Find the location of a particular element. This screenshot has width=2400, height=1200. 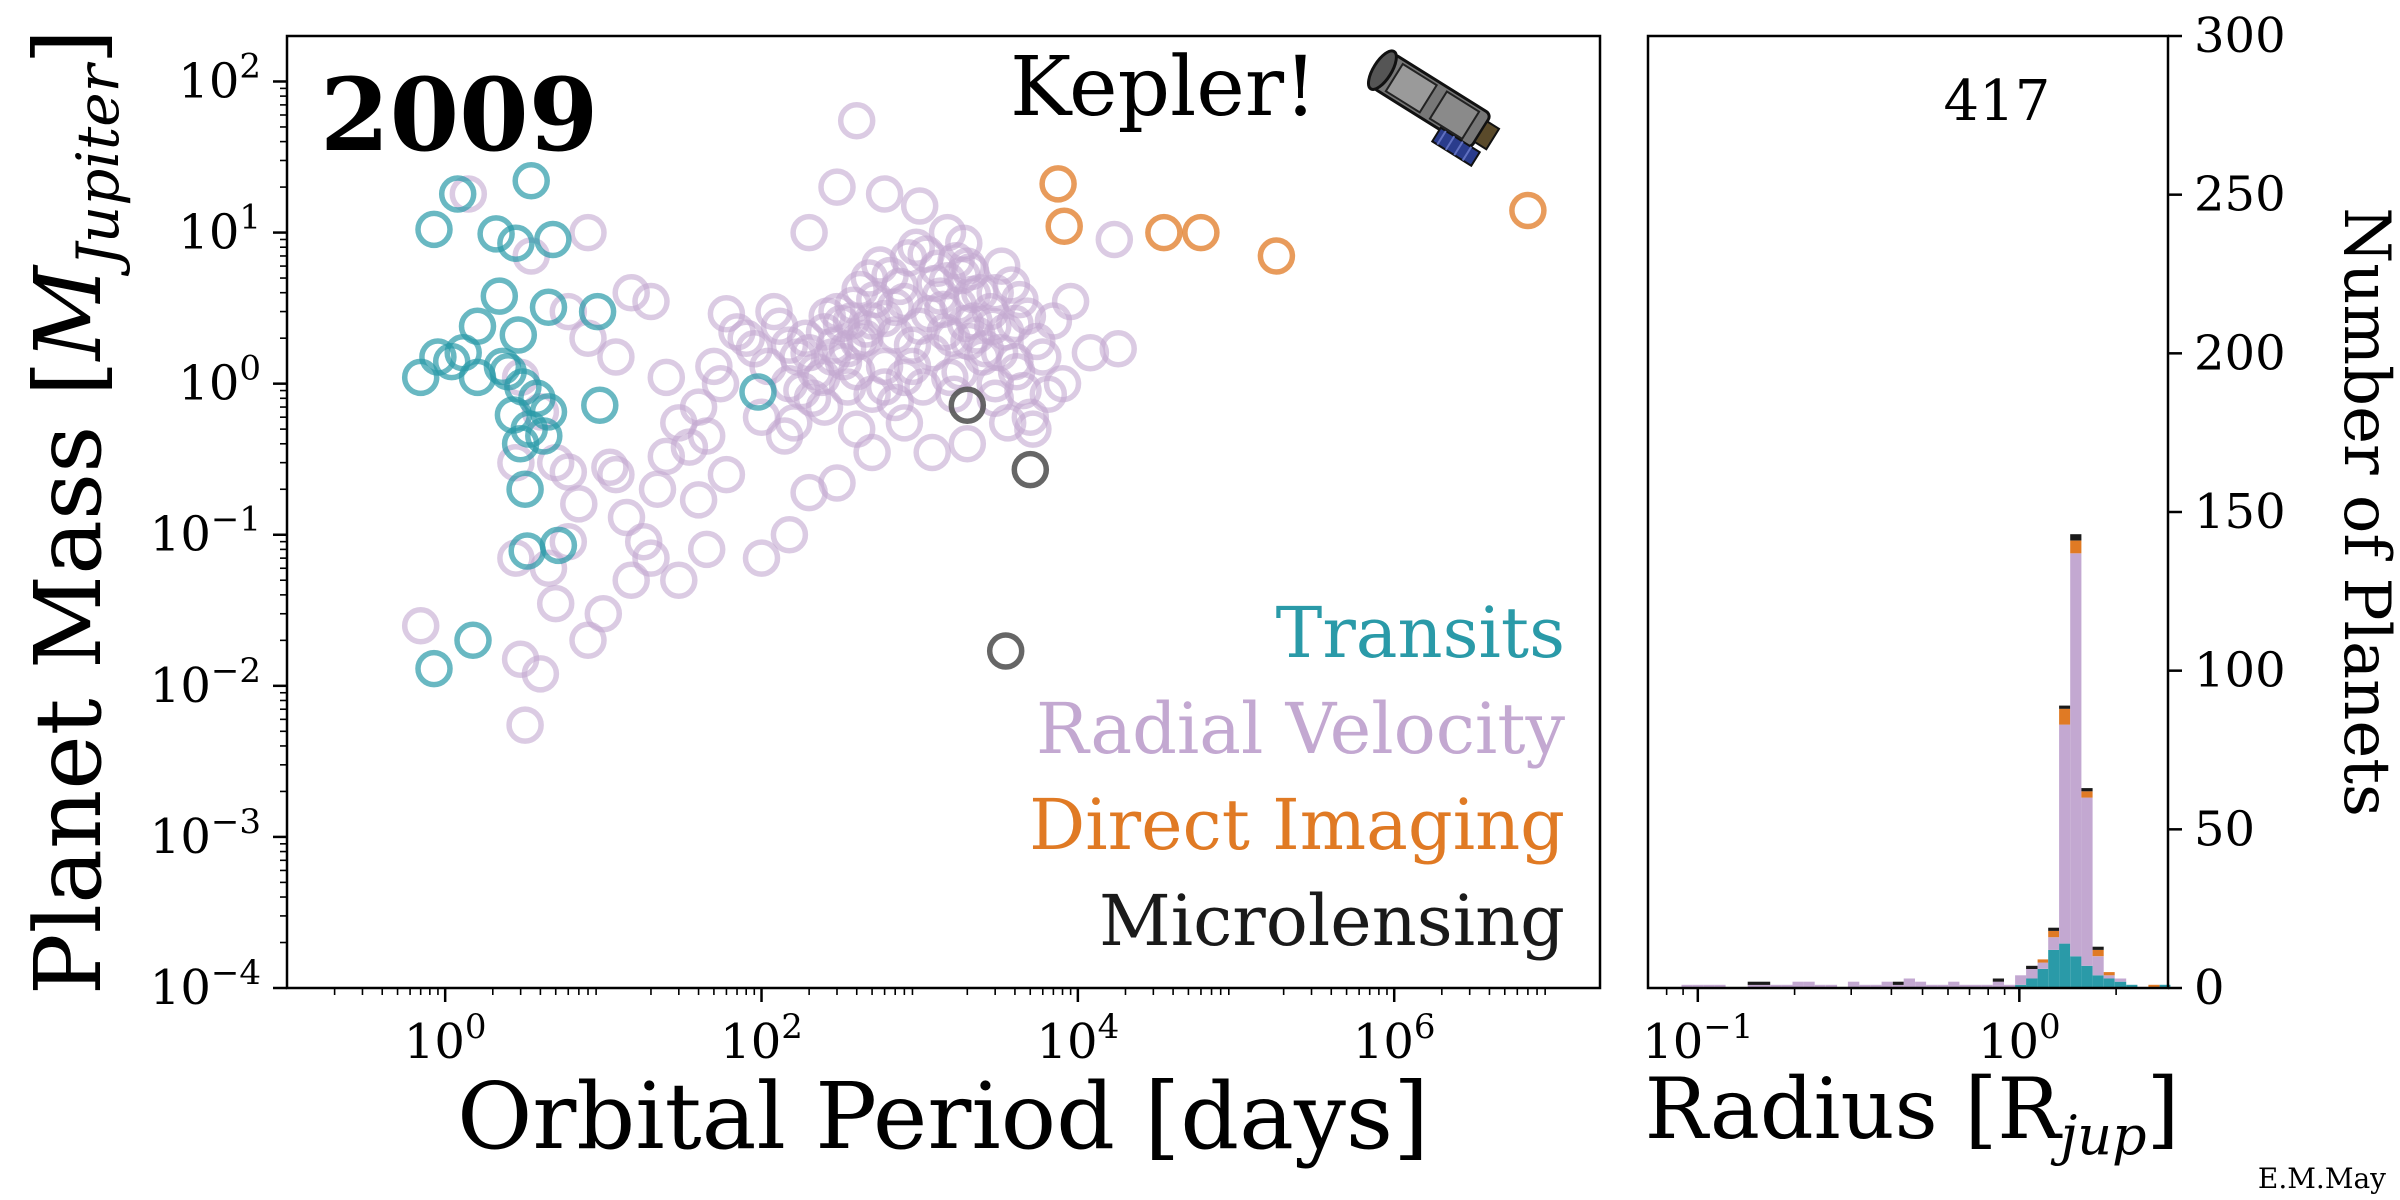

kepler-telescope-icon is located at coordinates (1433, 108).